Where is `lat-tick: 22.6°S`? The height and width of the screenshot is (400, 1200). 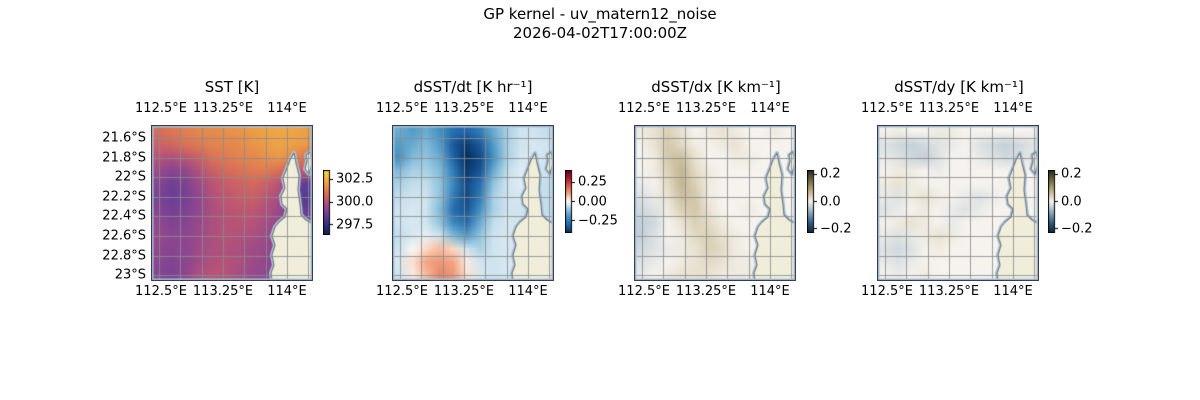 lat-tick: 22.6°S is located at coordinates (124, 236).